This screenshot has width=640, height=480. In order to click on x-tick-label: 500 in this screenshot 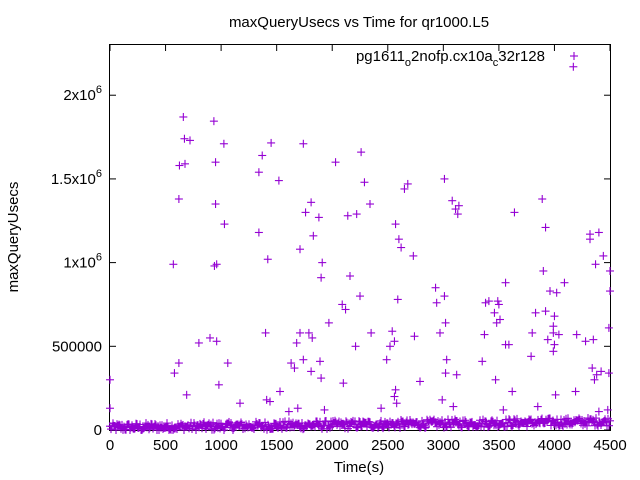, I will do `click(165, 445)`.